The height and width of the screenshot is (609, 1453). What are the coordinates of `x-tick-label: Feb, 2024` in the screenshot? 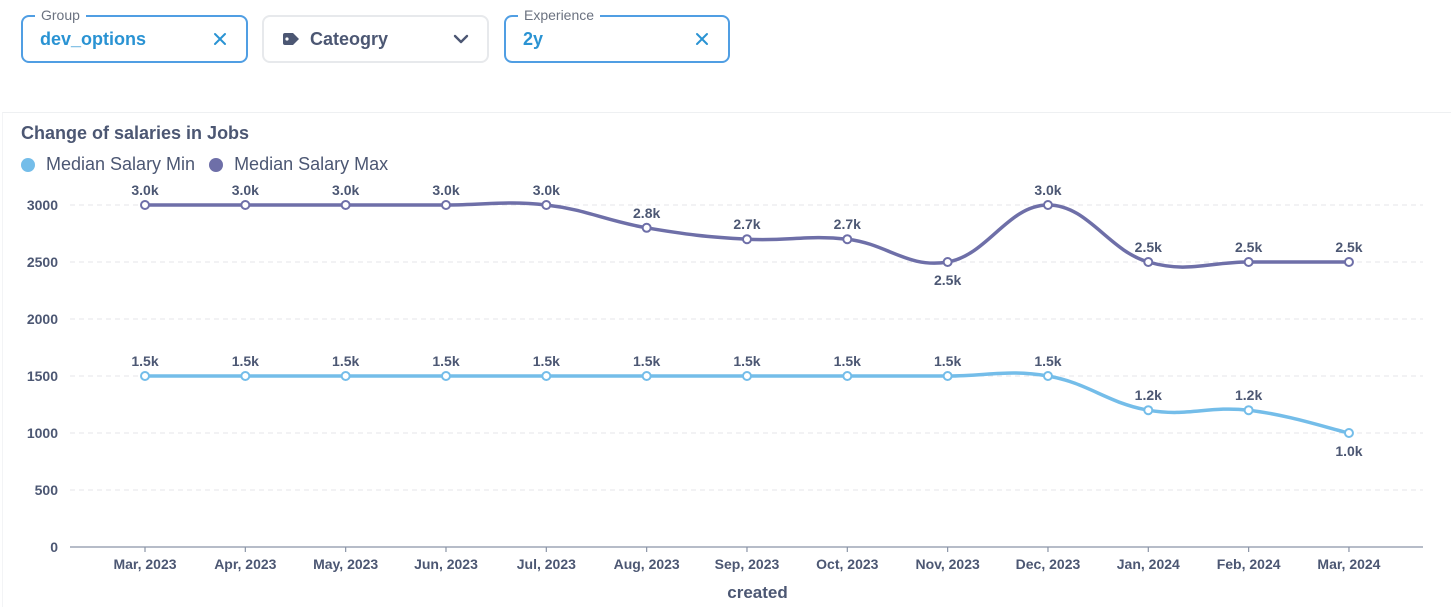 It's located at (1249, 564).